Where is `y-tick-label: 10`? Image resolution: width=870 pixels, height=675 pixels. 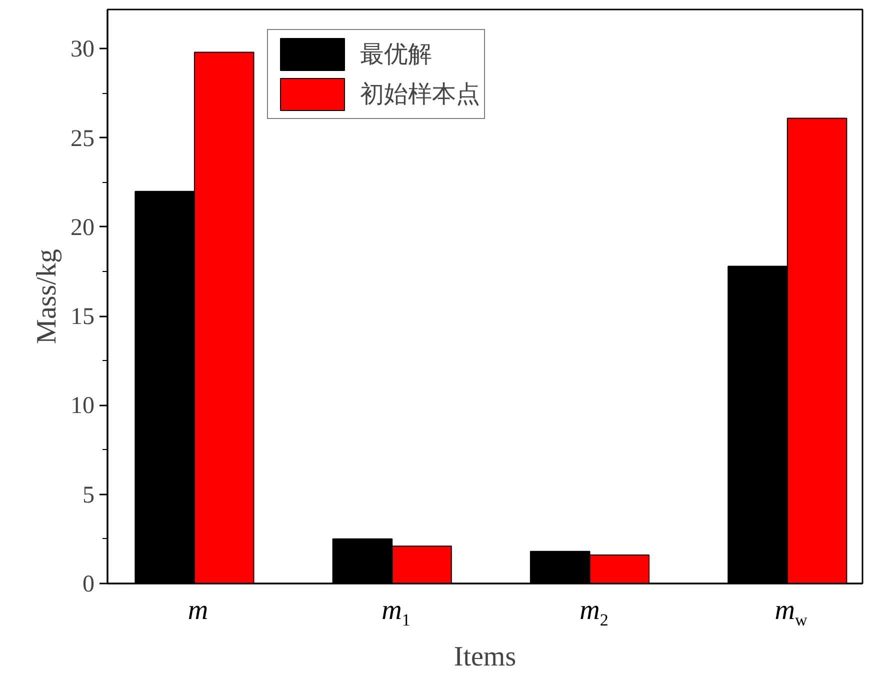
y-tick-label: 10 is located at coordinates (82, 406).